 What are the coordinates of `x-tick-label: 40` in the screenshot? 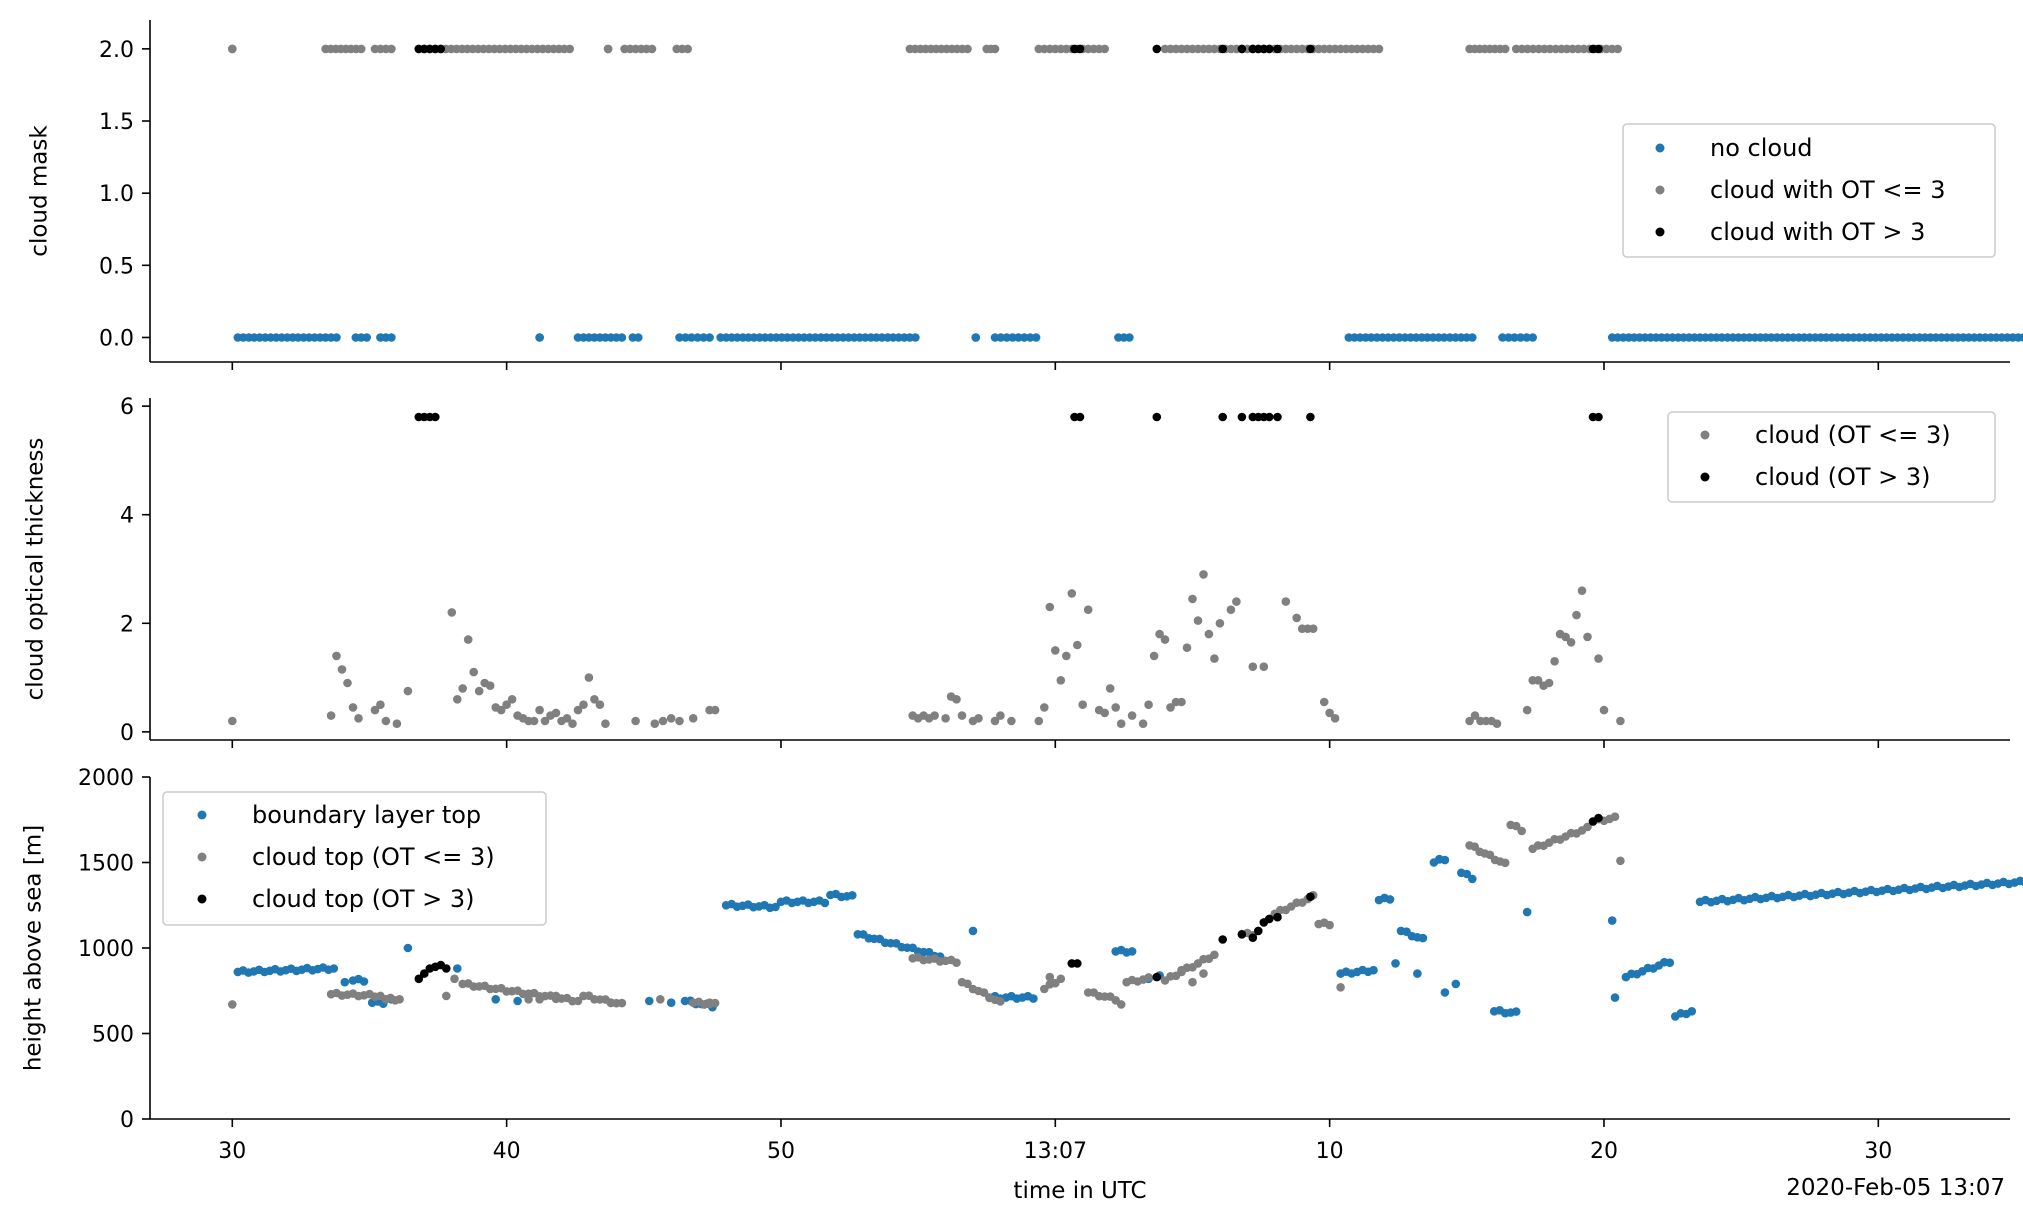 It's located at (507, 1151).